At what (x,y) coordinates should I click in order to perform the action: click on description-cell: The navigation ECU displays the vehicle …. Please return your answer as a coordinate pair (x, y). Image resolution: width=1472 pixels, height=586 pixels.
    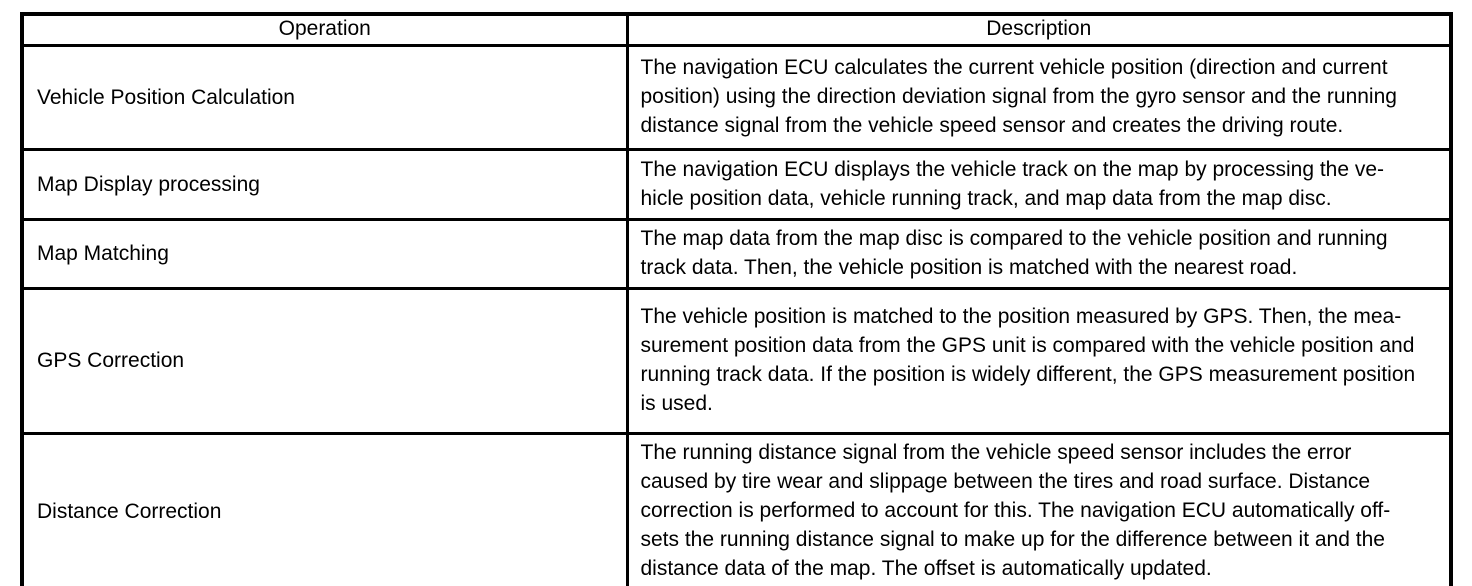
    Looking at the image, I should click on (1039, 184).